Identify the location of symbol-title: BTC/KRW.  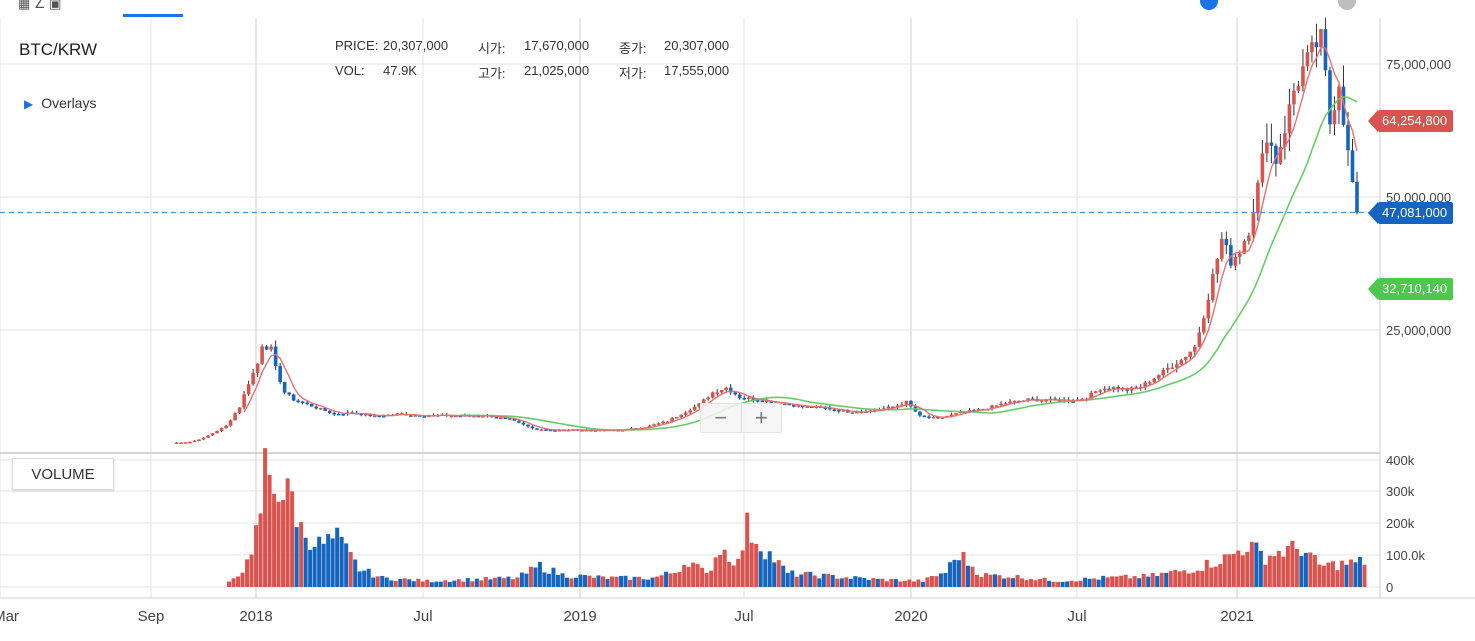
(58, 49).